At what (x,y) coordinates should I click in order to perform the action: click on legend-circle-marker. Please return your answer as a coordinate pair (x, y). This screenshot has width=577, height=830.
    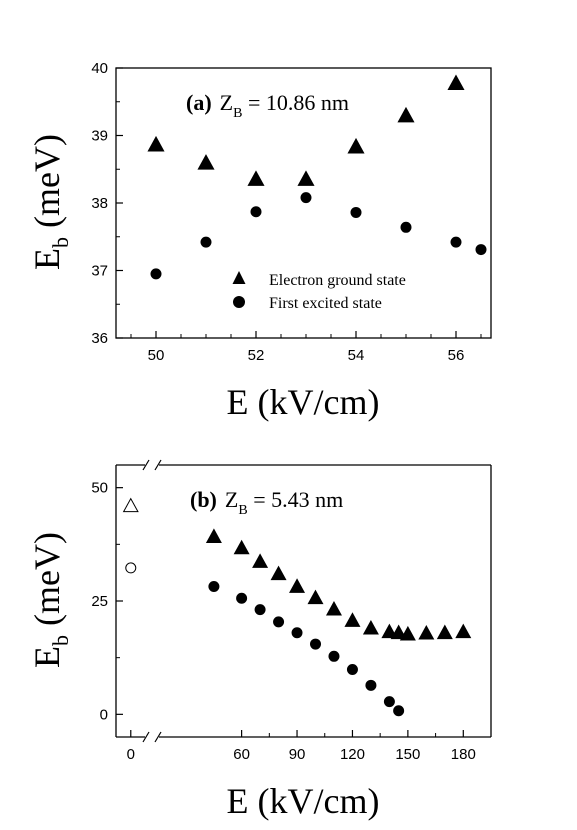
    Looking at the image, I should click on (239, 302).